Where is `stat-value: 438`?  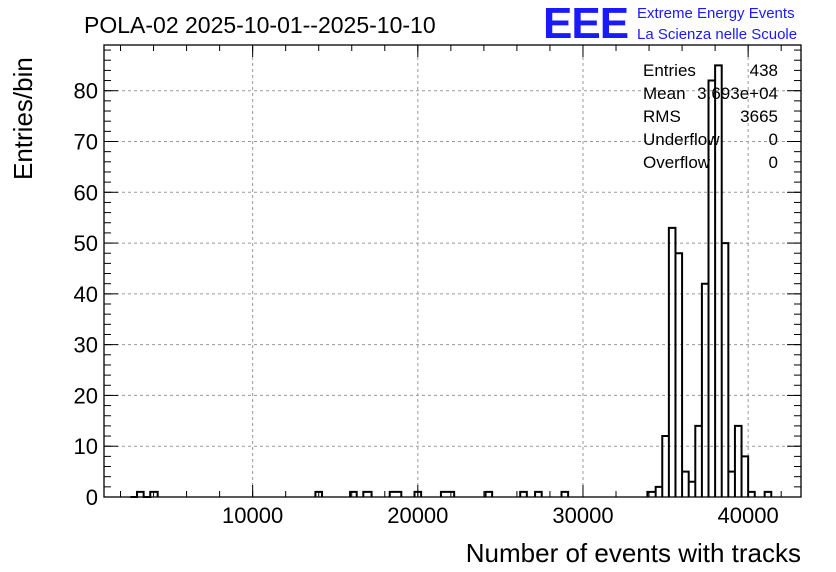 stat-value: 438 is located at coordinates (764, 70).